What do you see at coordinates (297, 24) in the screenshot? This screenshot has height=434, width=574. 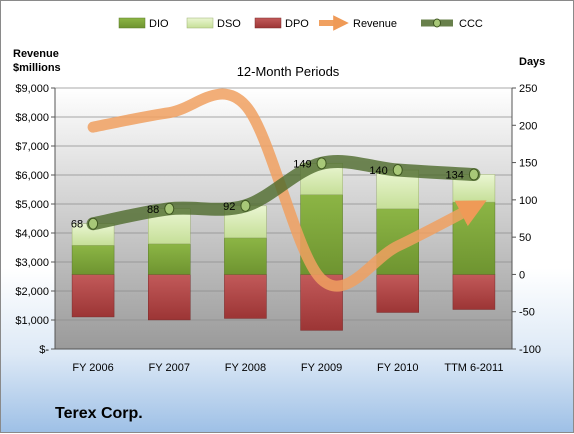 I see `legend-label: DPO` at bounding box center [297, 24].